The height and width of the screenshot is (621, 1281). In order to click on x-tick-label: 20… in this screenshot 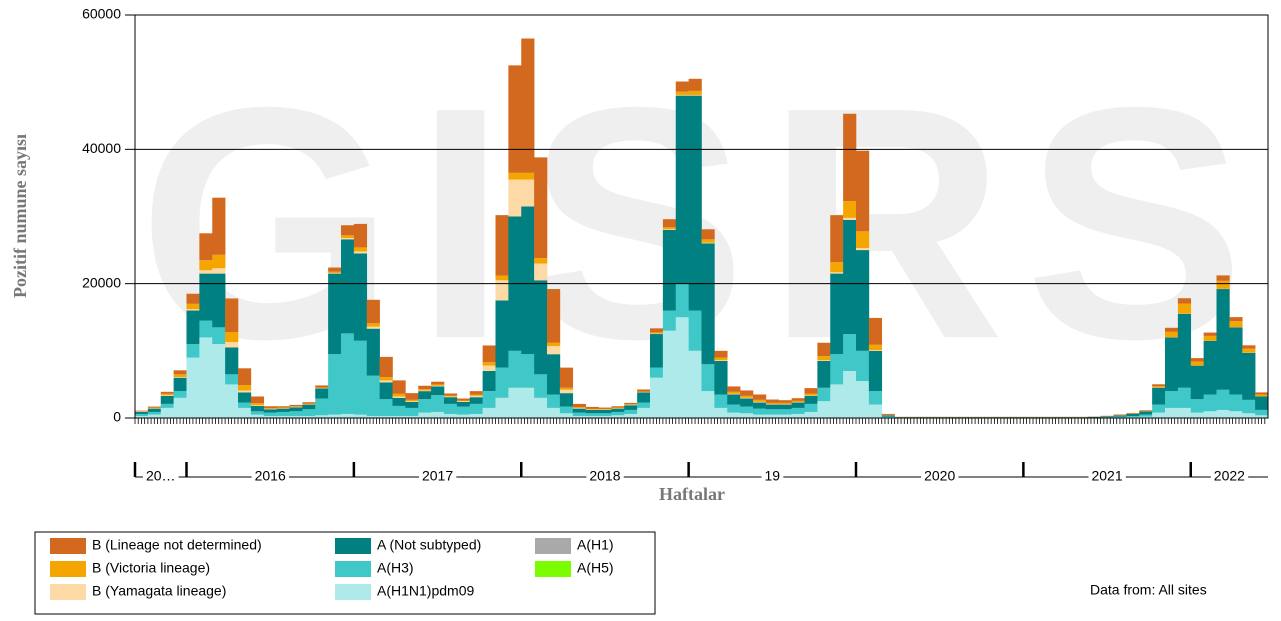, I will do `click(161, 476)`.